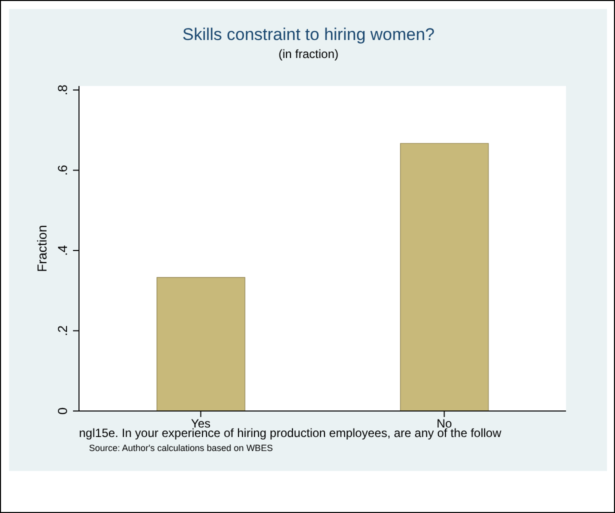 Image resolution: width=615 pixels, height=513 pixels. What do you see at coordinates (308, 54) in the screenshot?
I see `chart-subtitle: (in fraction)` at bounding box center [308, 54].